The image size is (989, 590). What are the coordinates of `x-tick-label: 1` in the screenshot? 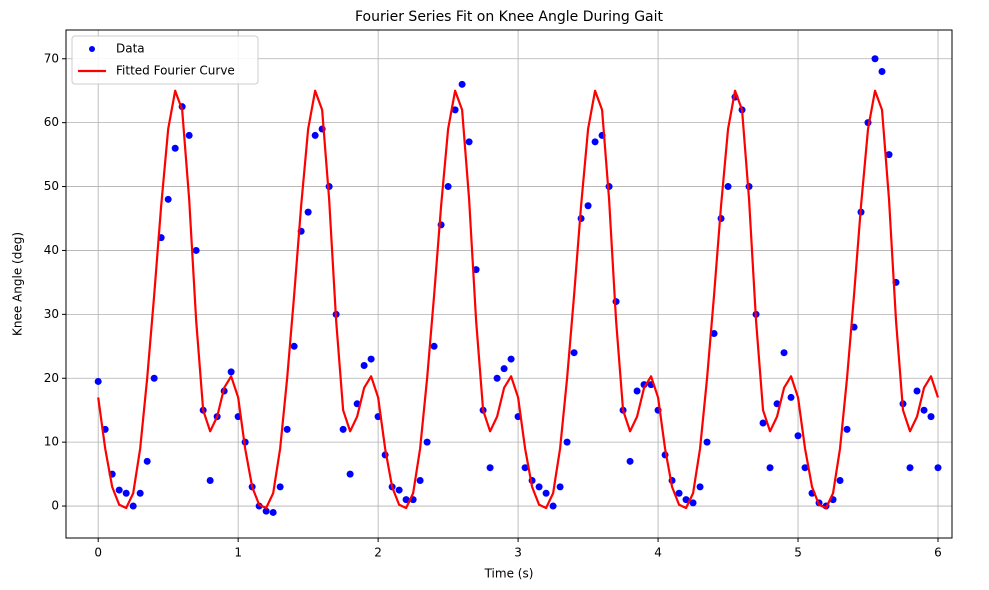 It's located at (238, 553).